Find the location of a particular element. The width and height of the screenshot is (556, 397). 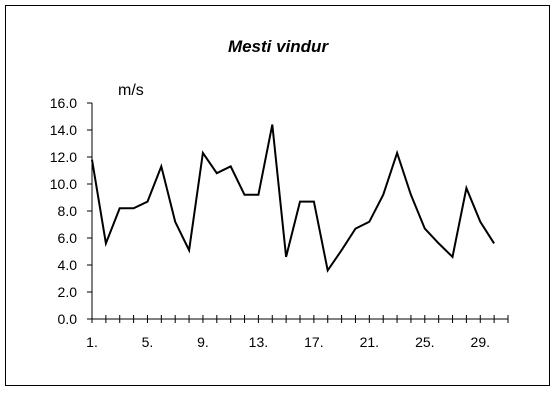

y-tick-label: 12.0 is located at coordinates (63, 157).